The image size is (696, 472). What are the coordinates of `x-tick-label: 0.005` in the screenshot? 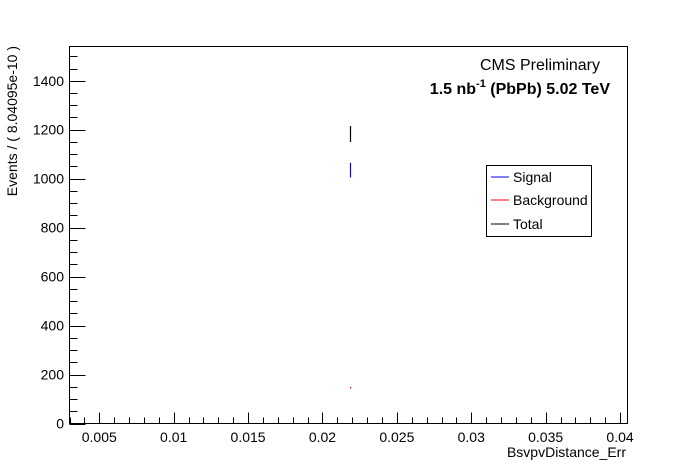 It's located at (99, 437).